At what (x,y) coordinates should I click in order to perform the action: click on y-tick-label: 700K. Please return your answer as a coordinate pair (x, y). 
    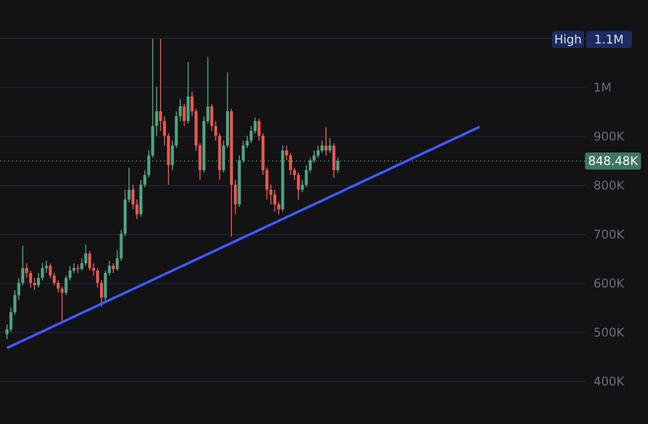
    Looking at the image, I should click on (610, 234).